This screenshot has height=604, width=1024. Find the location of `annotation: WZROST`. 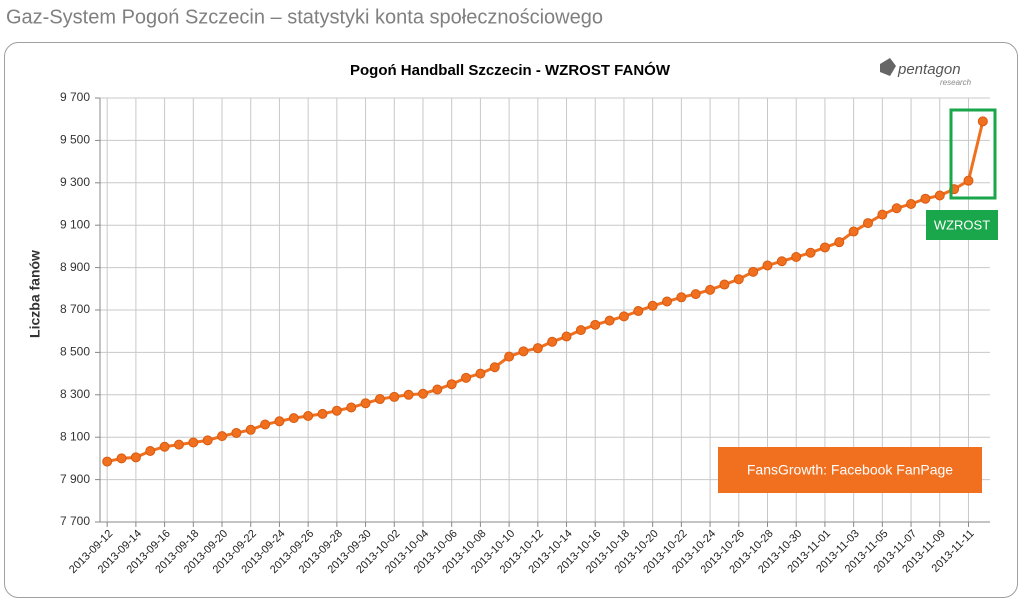

annotation: WZROST is located at coordinates (962, 224).